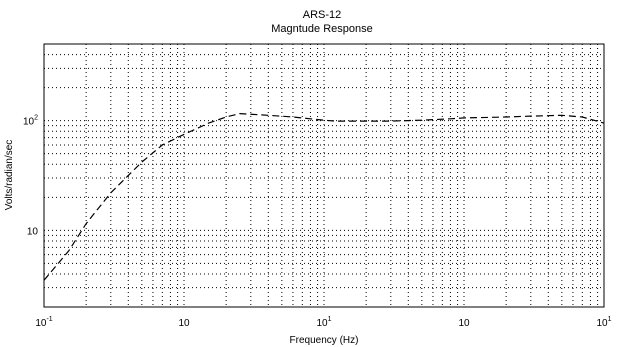 This screenshot has height=347, width=621. I want to click on x-axis-label: Frequency (Hz), so click(324, 340).